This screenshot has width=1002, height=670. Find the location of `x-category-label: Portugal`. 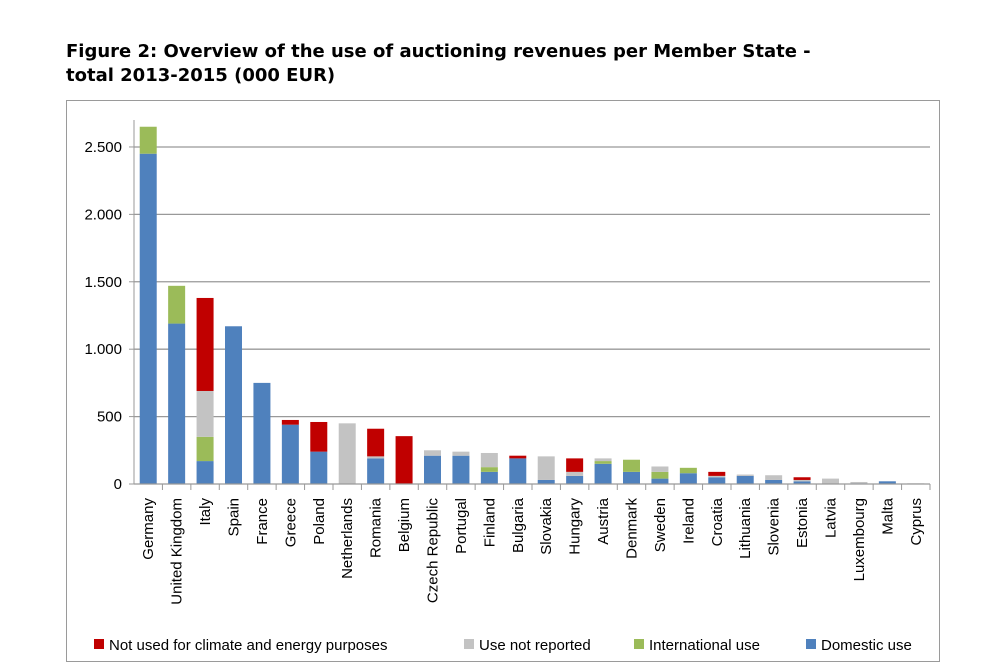

x-category-label: Portugal is located at coordinates (461, 526).